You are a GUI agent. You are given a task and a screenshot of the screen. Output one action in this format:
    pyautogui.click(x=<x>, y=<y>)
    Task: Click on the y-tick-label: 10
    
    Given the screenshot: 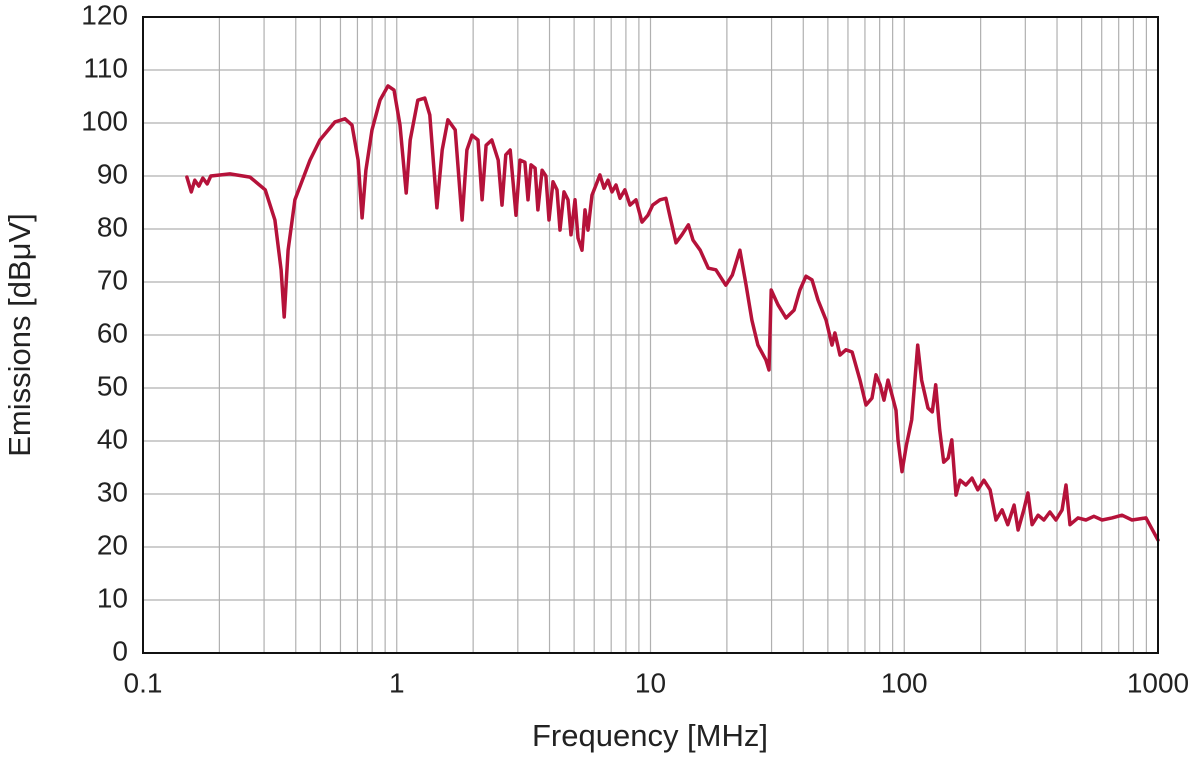 What is the action you would take?
    pyautogui.click(x=112, y=597)
    